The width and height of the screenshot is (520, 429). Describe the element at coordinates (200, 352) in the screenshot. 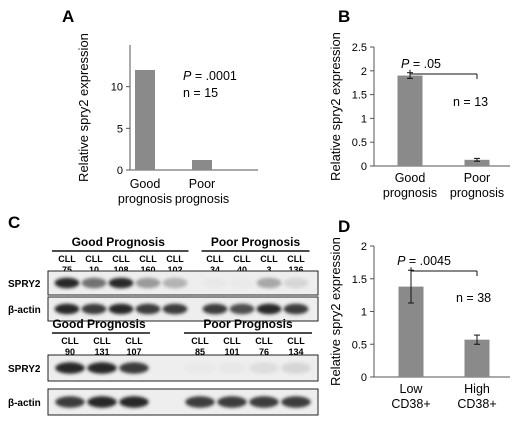

I see `blot-lane-id: 85` at that location.